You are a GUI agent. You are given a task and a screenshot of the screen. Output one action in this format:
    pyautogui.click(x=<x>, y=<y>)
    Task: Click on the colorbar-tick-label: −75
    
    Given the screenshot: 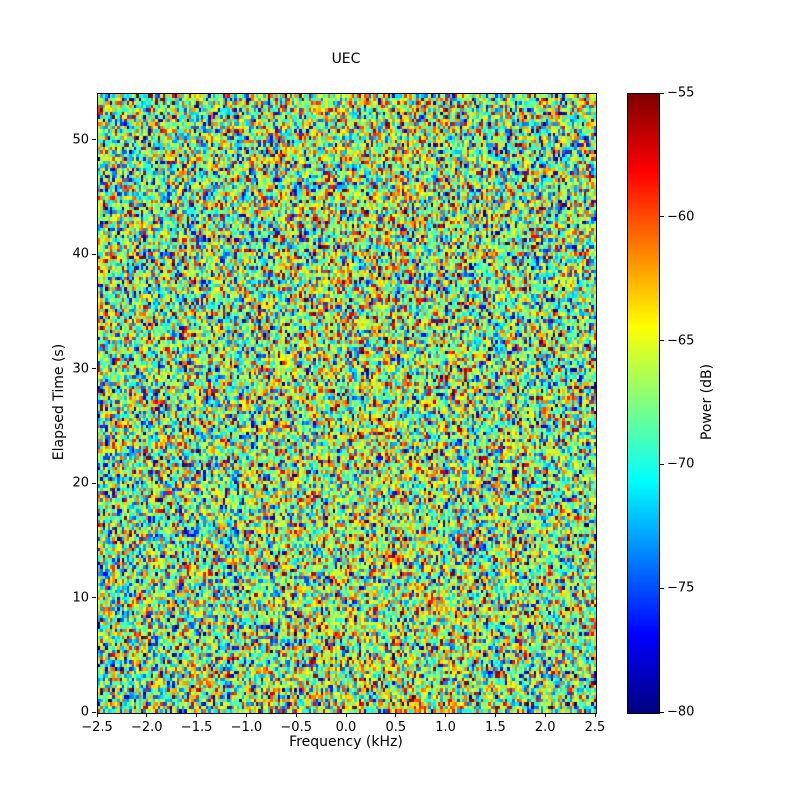 What is the action you would take?
    pyautogui.click(x=681, y=588)
    